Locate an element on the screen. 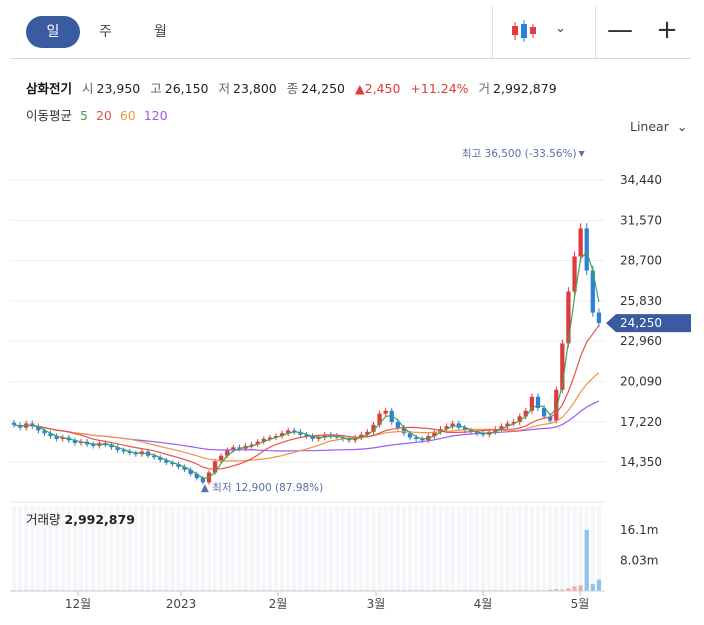 This screenshot has width=704, height=625. y-tick-label: 22,960 is located at coordinates (641, 341).